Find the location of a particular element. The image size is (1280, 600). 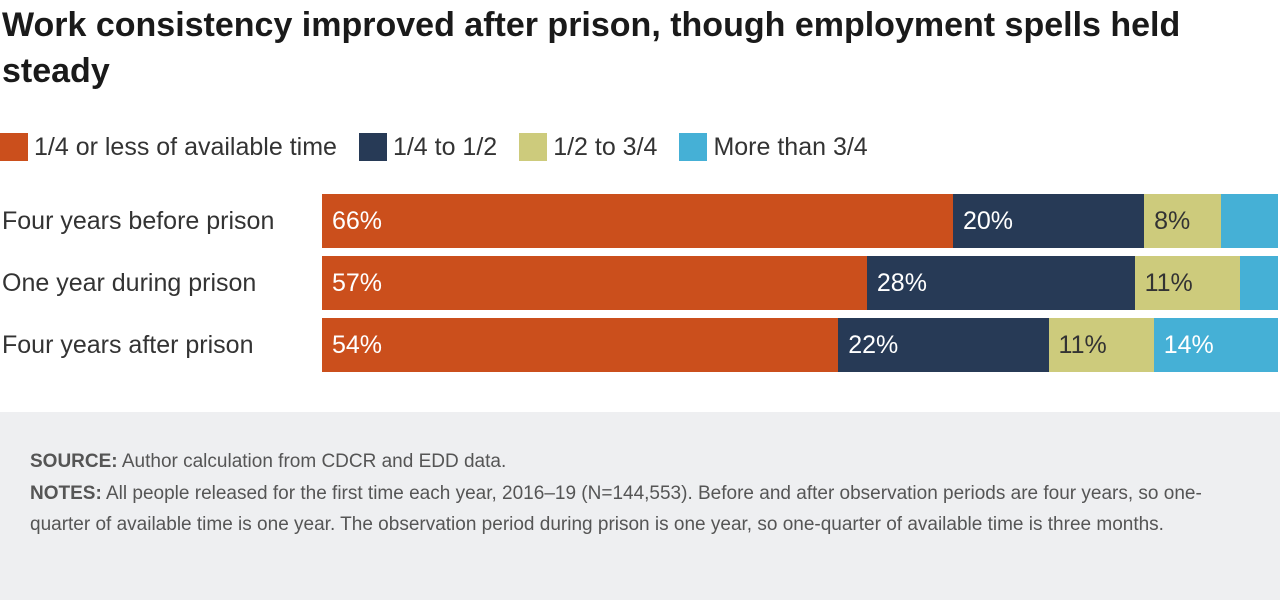

data-label-0-1: 20% is located at coordinates (987, 221).